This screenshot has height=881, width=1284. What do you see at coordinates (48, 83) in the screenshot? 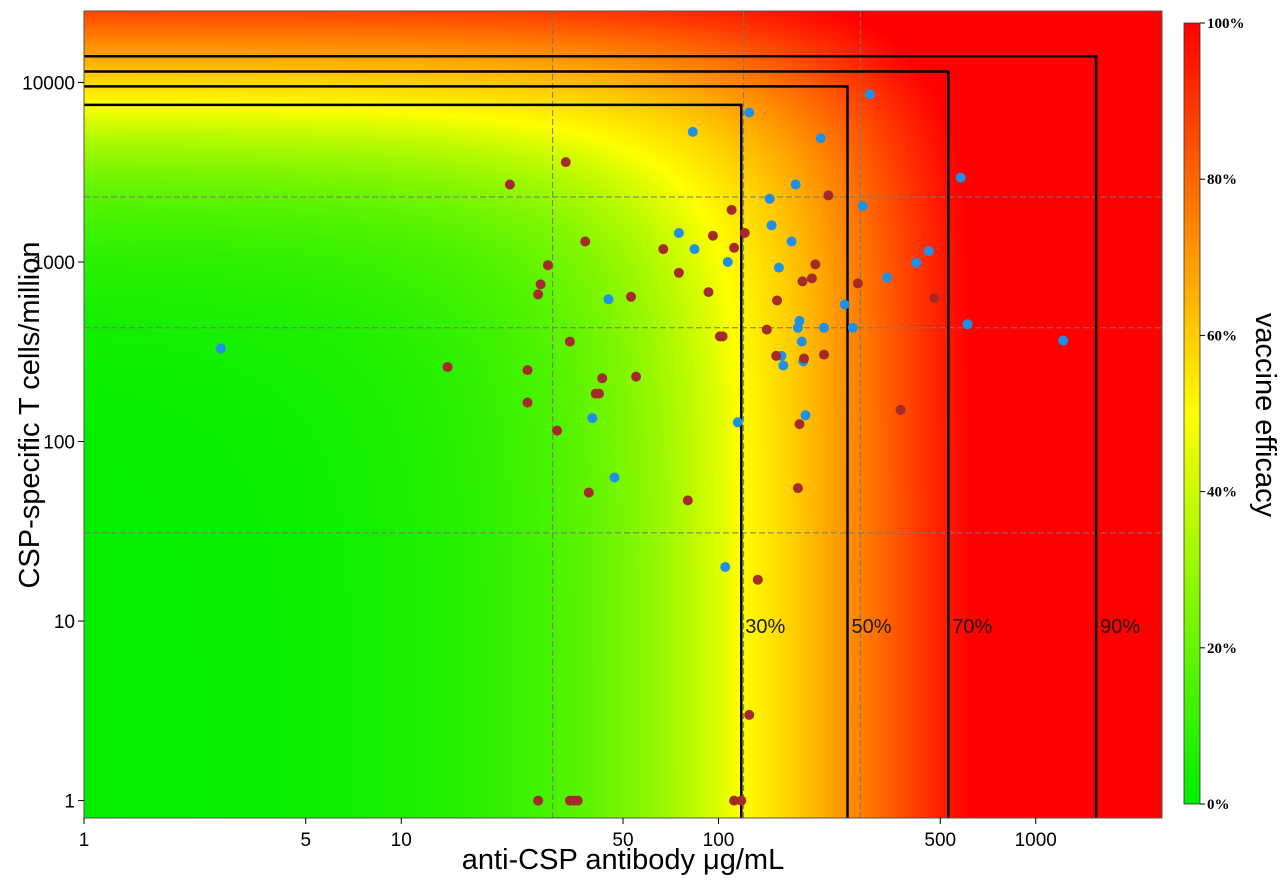
I see `y-tick-label: 10000` at bounding box center [48, 83].